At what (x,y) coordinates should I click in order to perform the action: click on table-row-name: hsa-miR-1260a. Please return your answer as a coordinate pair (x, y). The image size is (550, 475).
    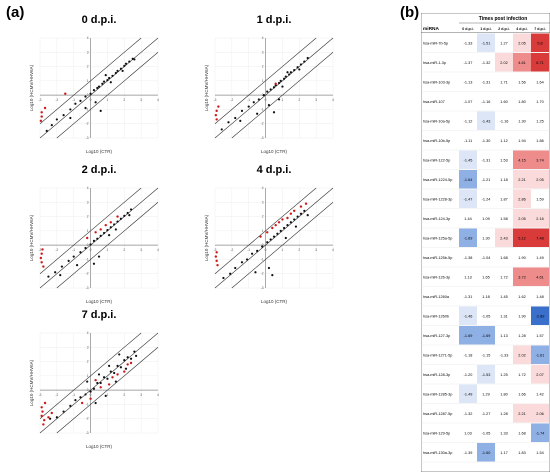
    Looking at the image, I should click on (436, 297).